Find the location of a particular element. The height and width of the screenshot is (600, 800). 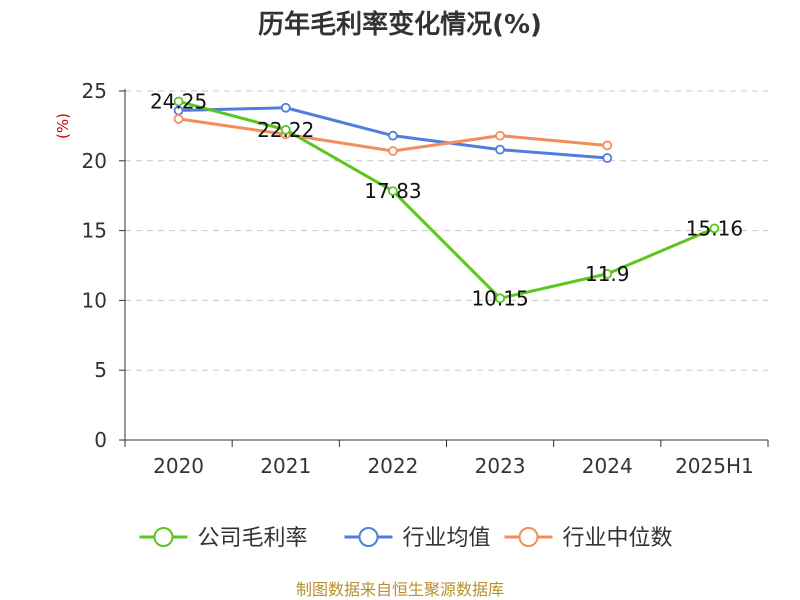

x-tick-label: 2023 is located at coordinates (500, 466).